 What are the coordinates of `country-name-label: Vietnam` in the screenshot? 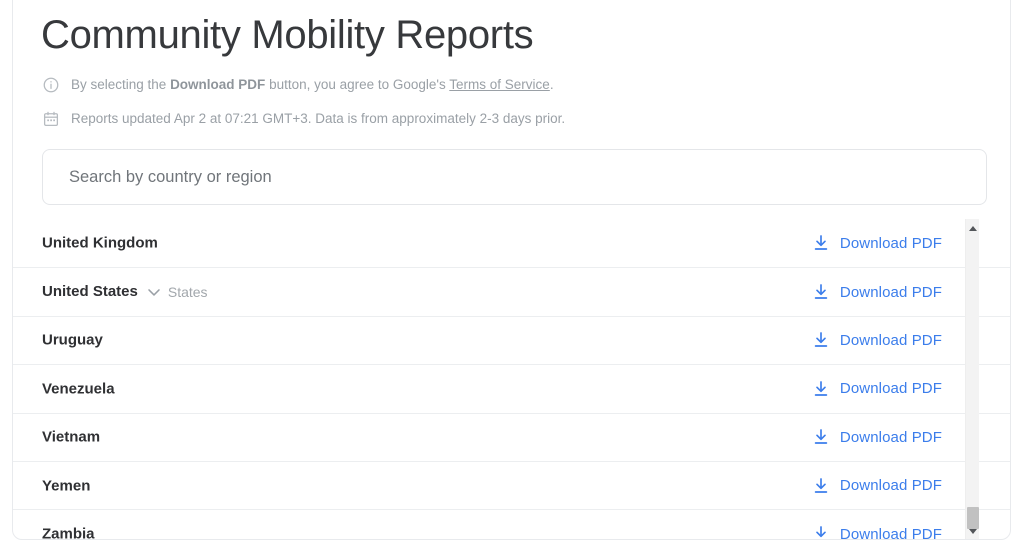 It's located at (71, 437).